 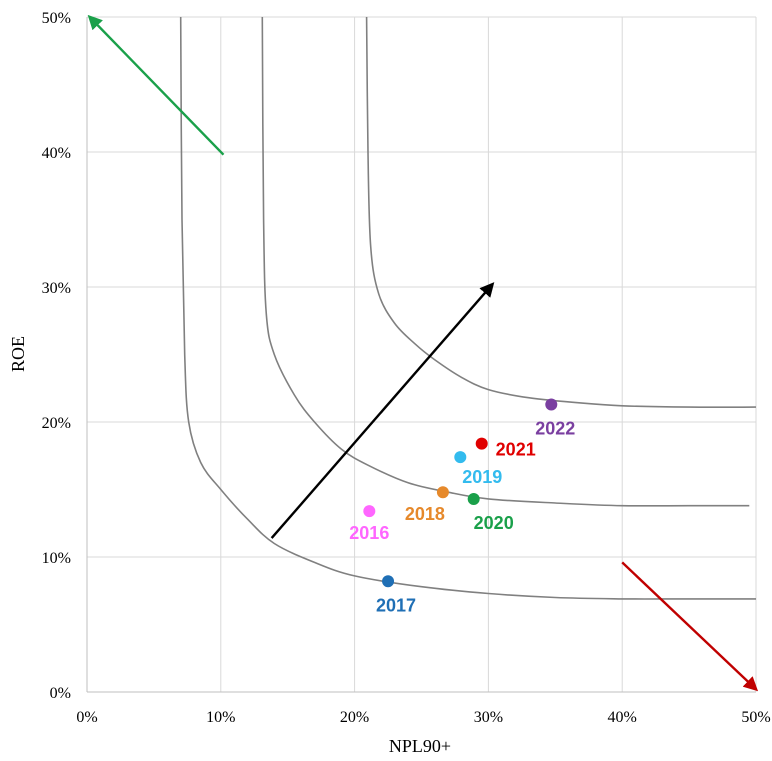 What do you see at coordinates (425, 514) in the screenshot?
I see `data-label-2018: 2018` at bounding box center [425, 514].